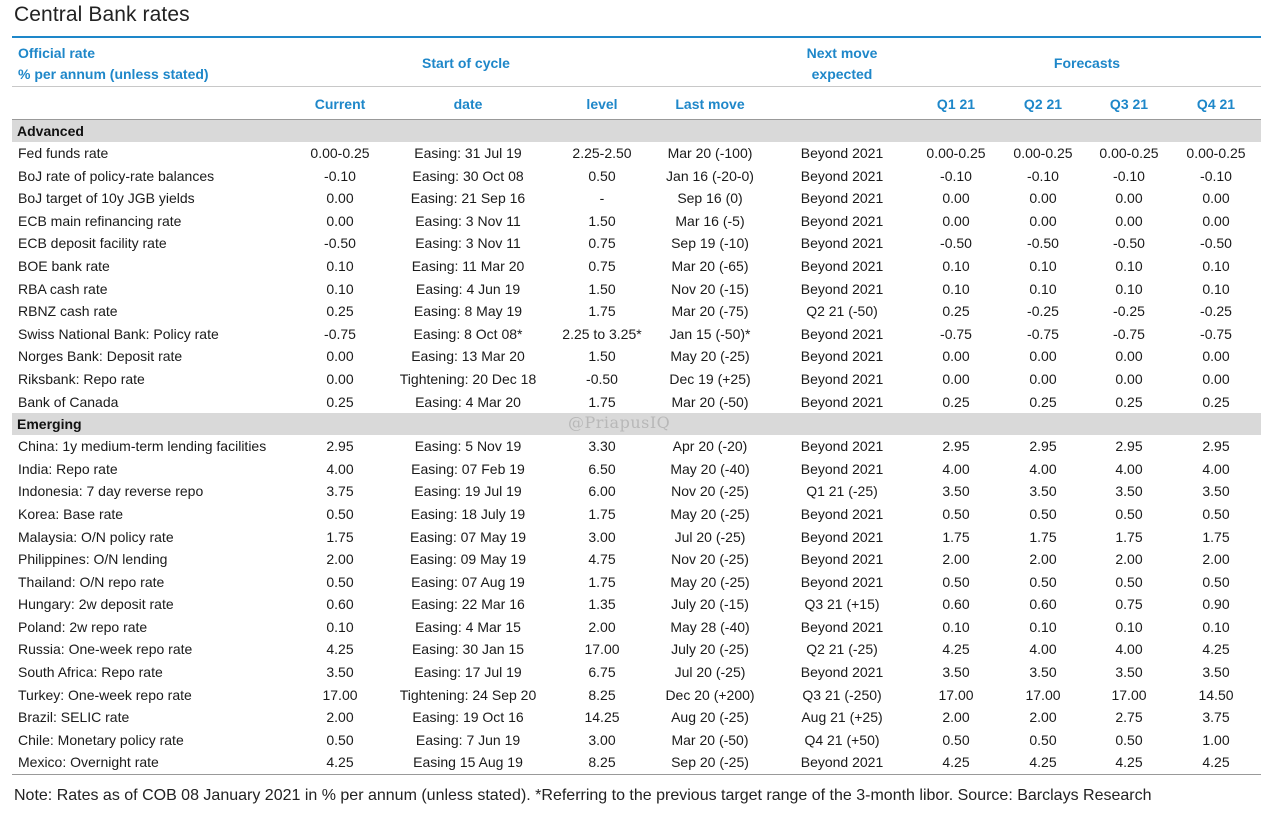 The image size is (1280, 817). What do you see at coordinates (468, 288) in the screenshot?
I see `cell-date: Easing: 4 Jun 19` at bounding box center [468, 288].